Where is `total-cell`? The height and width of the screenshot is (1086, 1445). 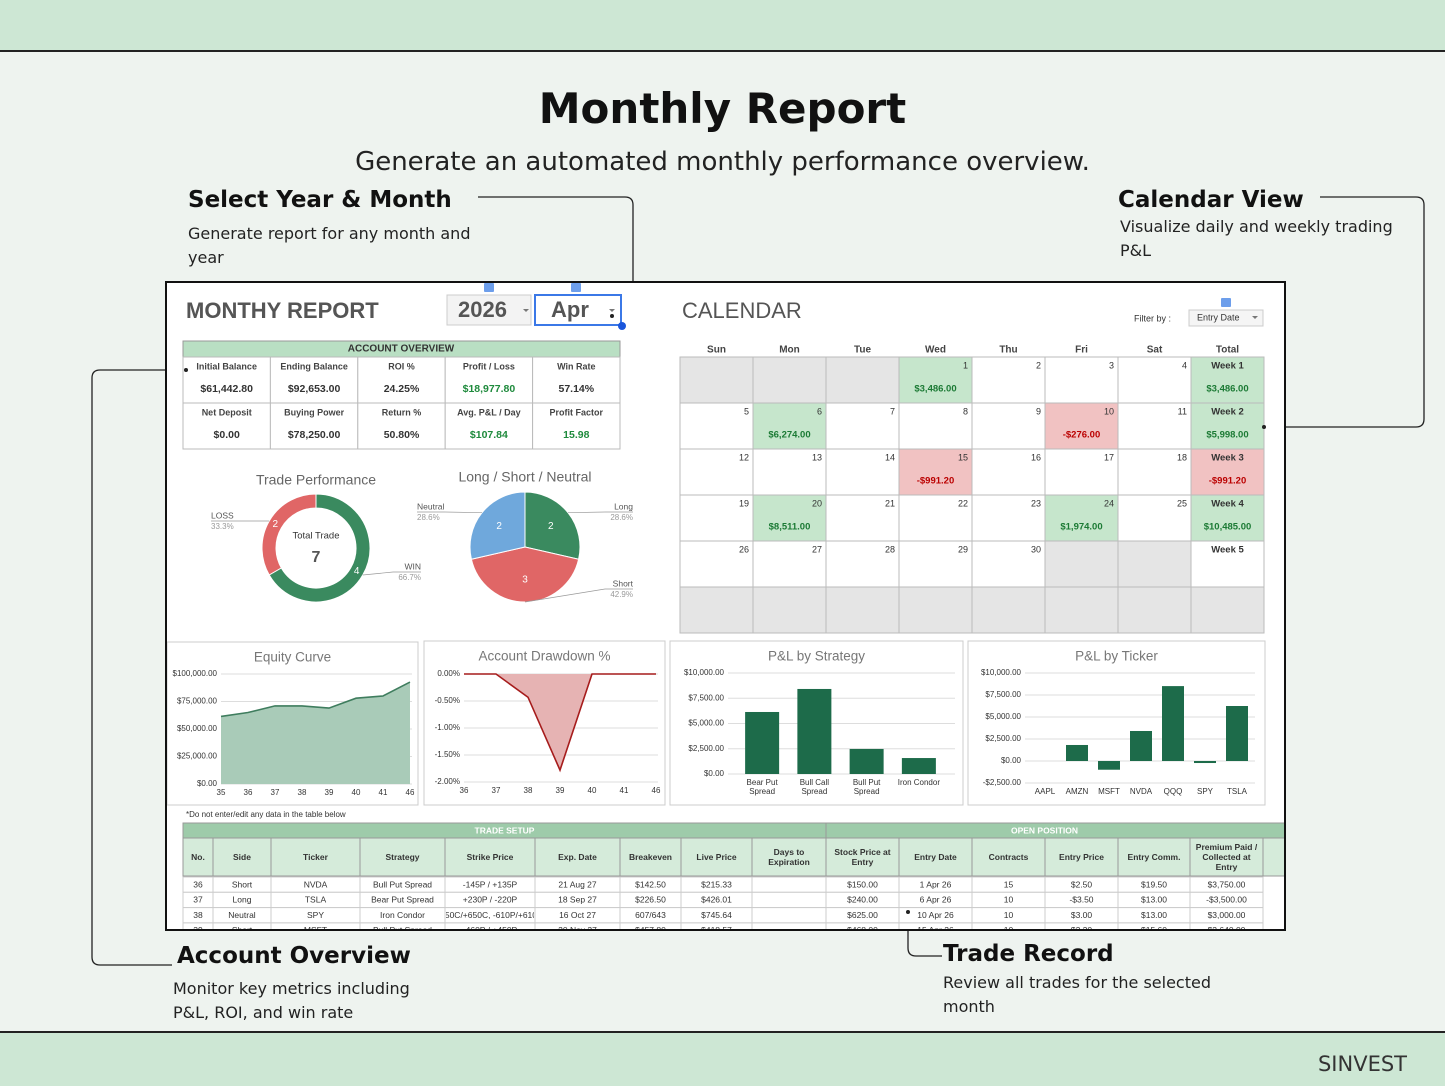
total-cell is located at coordinates (1227, 518).